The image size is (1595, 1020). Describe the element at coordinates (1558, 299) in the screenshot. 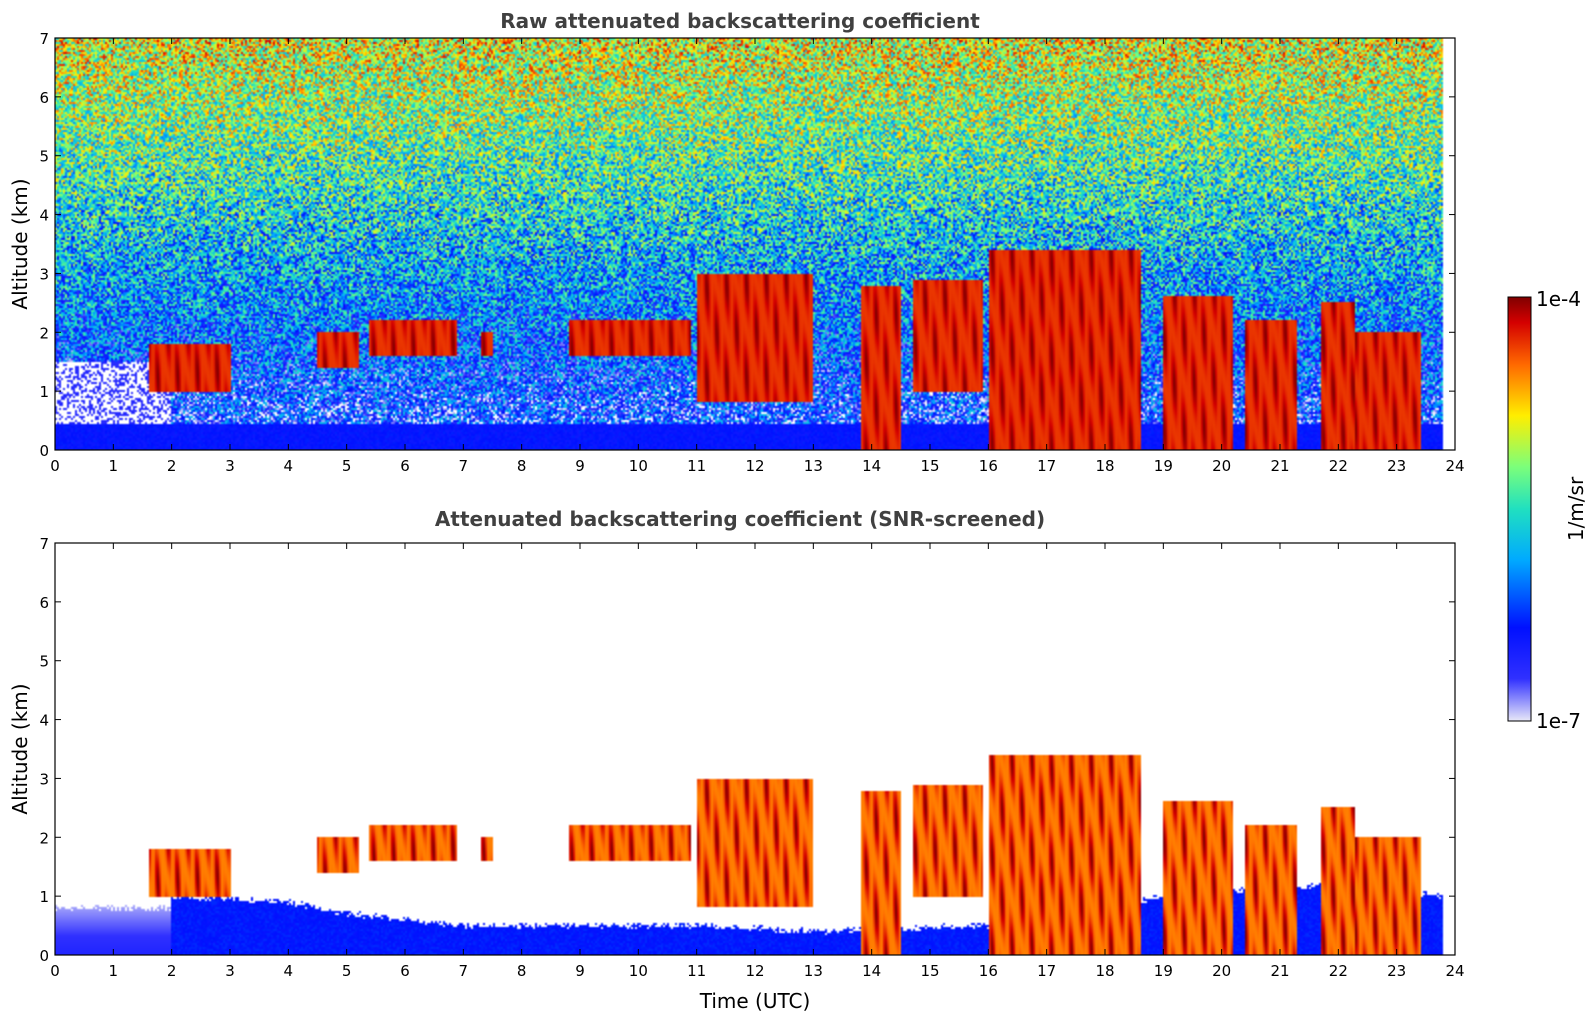

I see `colorbar-max-label: 1e-4` at that location.